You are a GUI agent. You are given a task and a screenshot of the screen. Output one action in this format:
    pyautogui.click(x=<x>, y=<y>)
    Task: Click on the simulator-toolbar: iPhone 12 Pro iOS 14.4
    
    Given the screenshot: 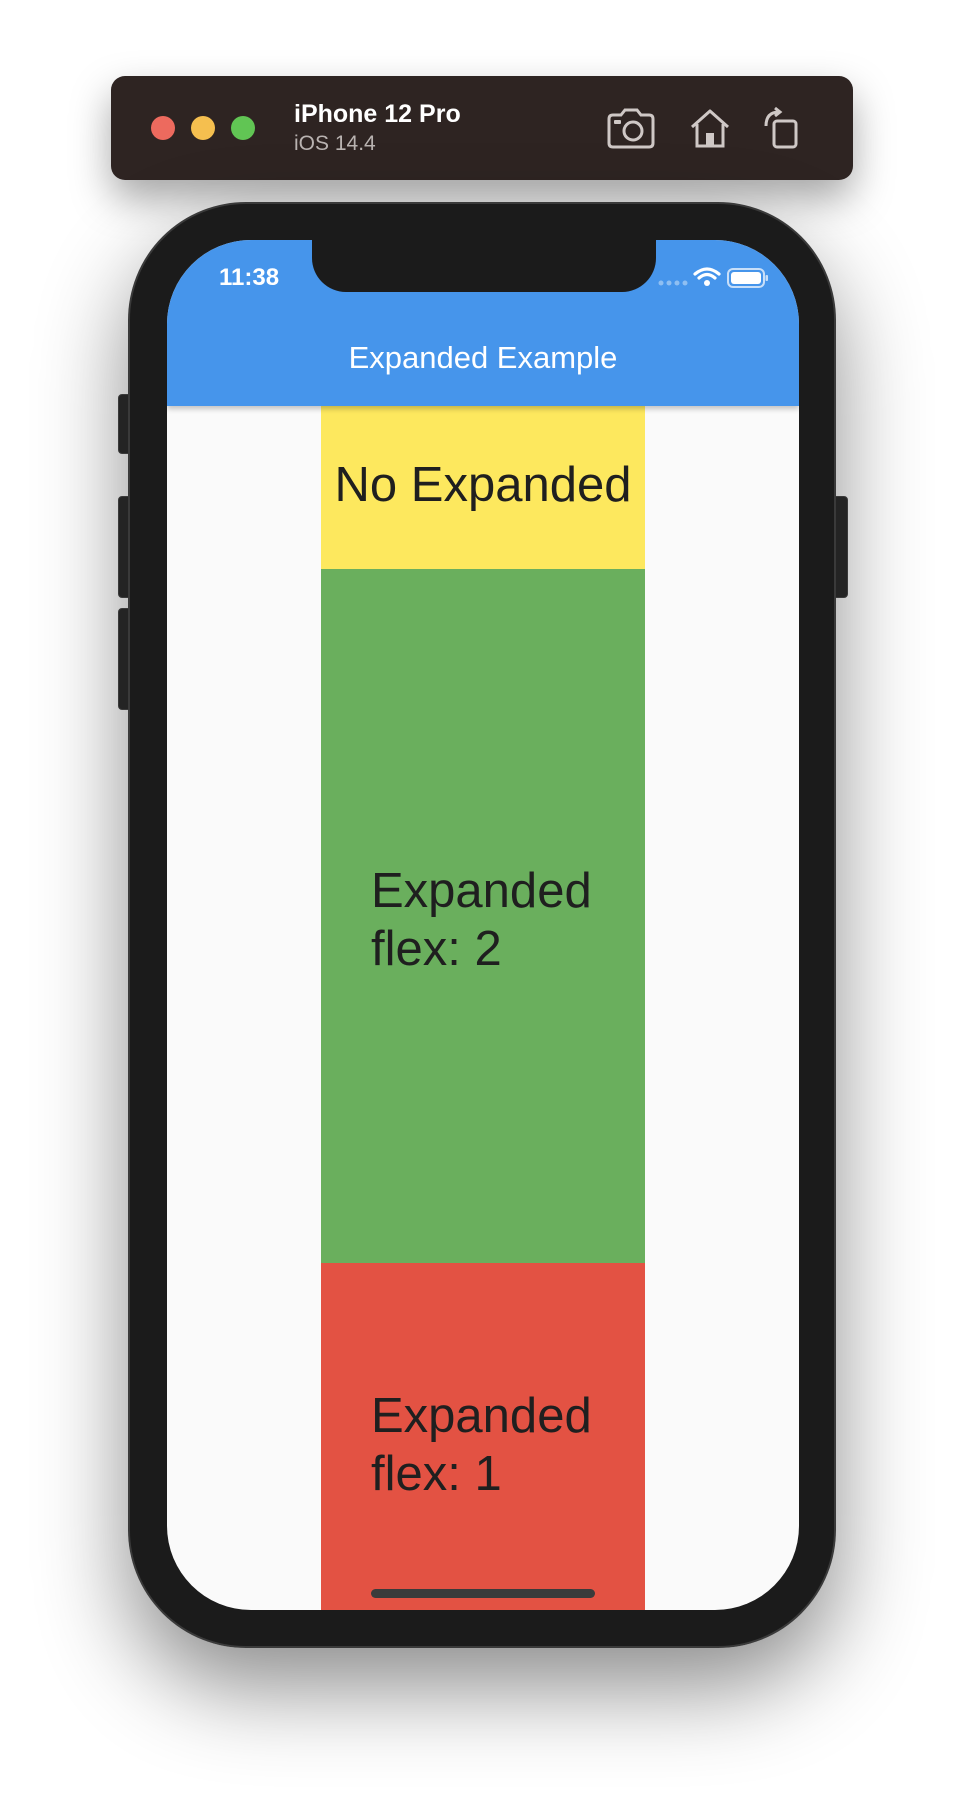 What is the action you would take?
    pyautogui.click(x=482, y=128)
    